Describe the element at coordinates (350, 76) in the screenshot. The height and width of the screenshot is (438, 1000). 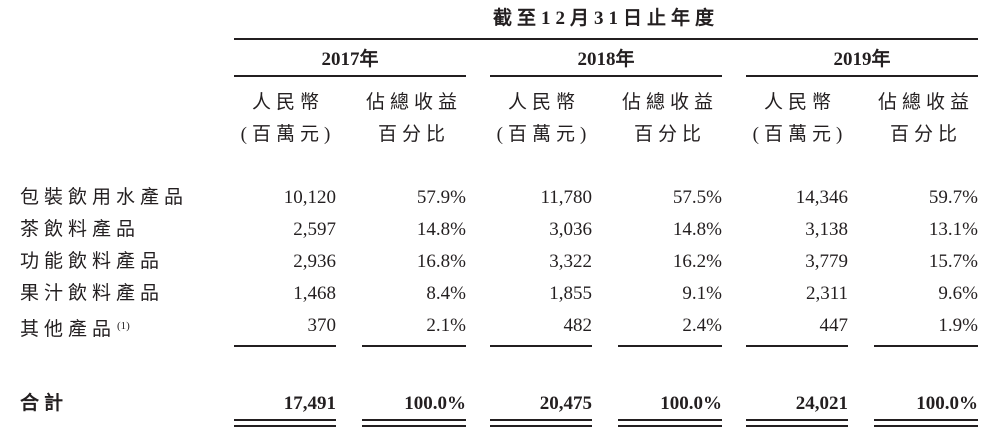
I see `year-underline-2017` at that location.